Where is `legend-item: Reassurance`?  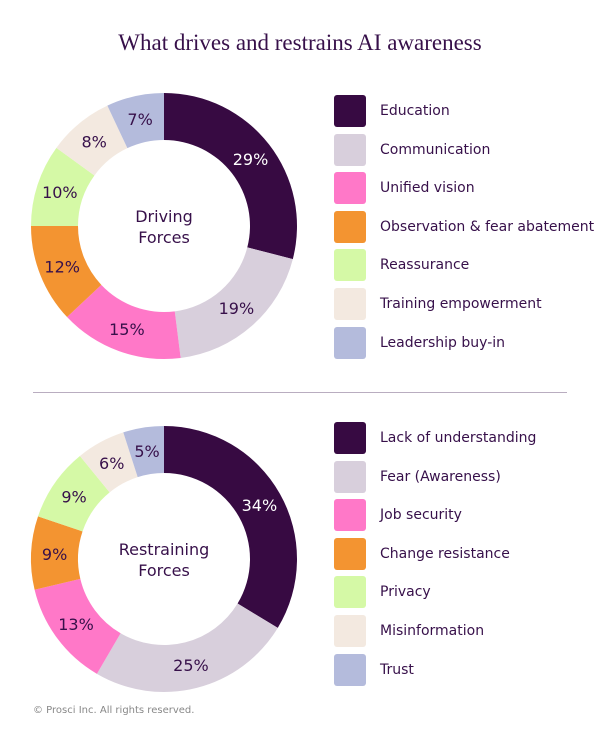 legend-item: Reassurance is located at coordinates (402, 265).